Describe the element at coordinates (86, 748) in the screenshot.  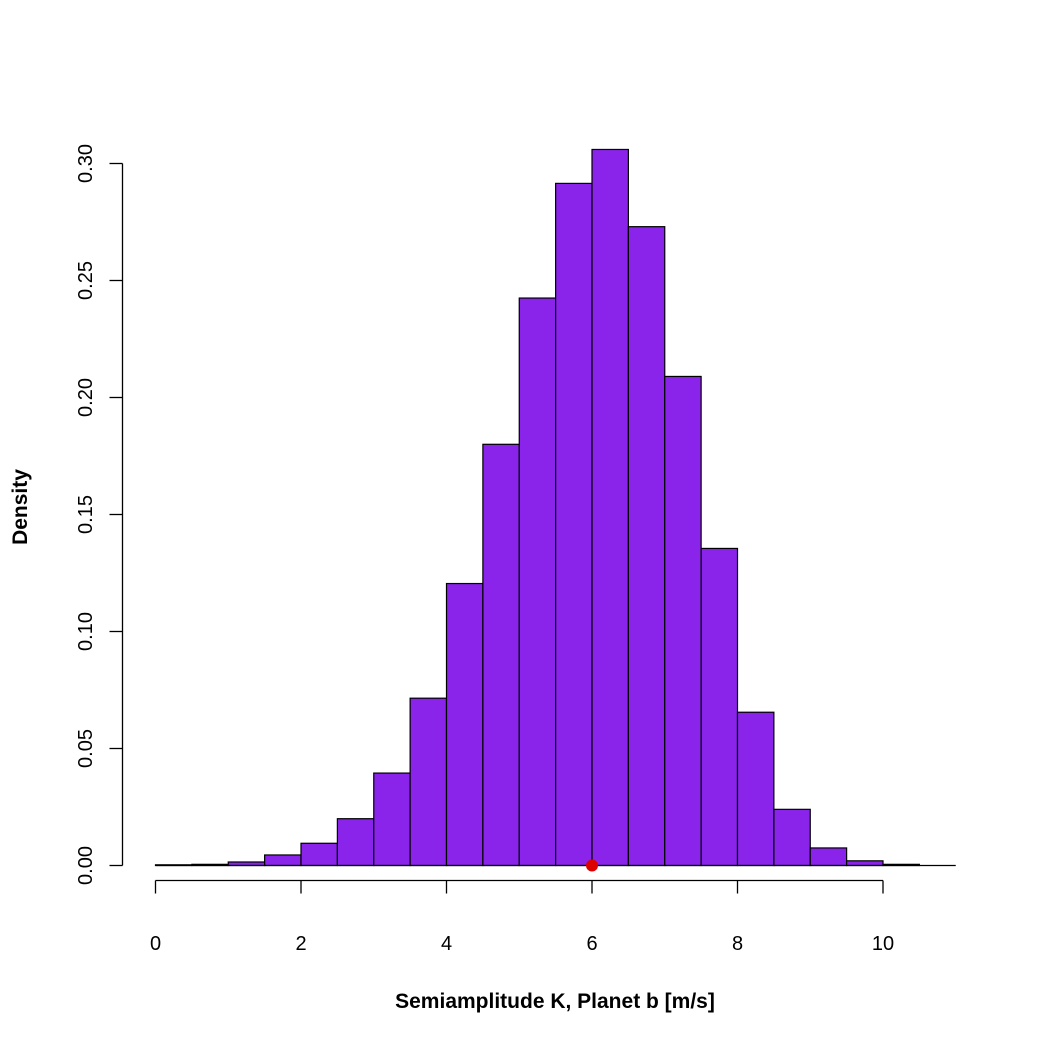
I see `y-tick-label: 0.05` at that location.